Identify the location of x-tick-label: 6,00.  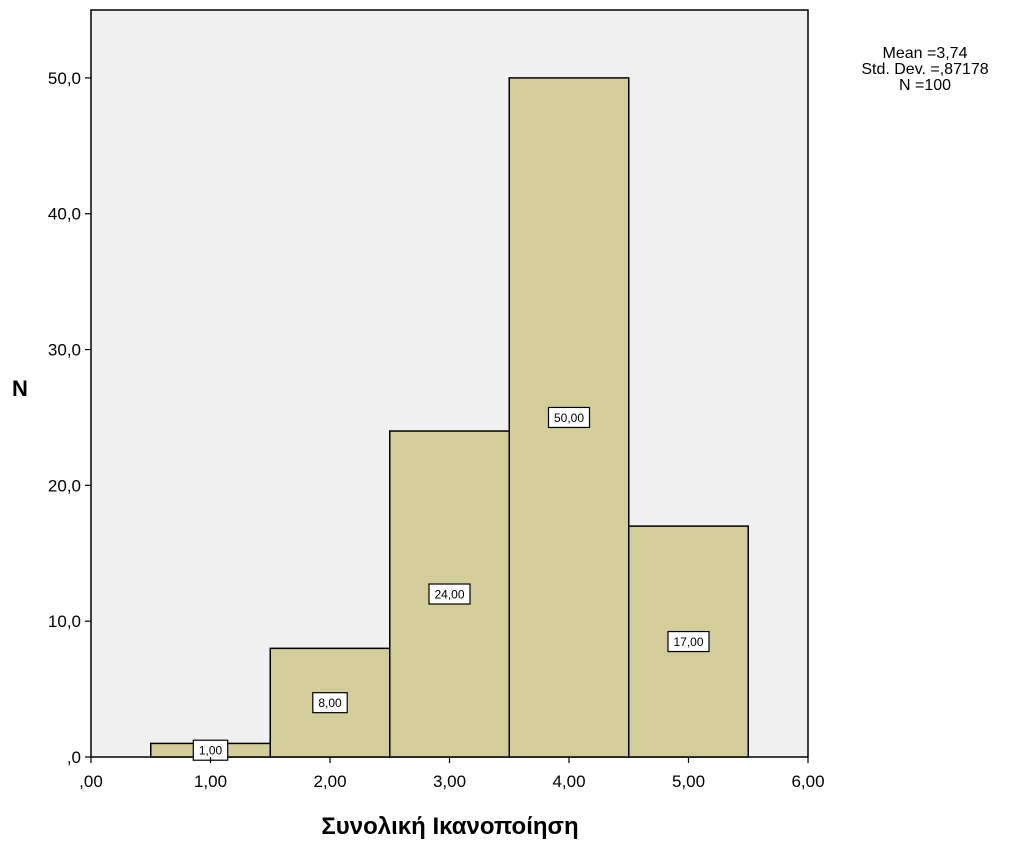
(807, 781).